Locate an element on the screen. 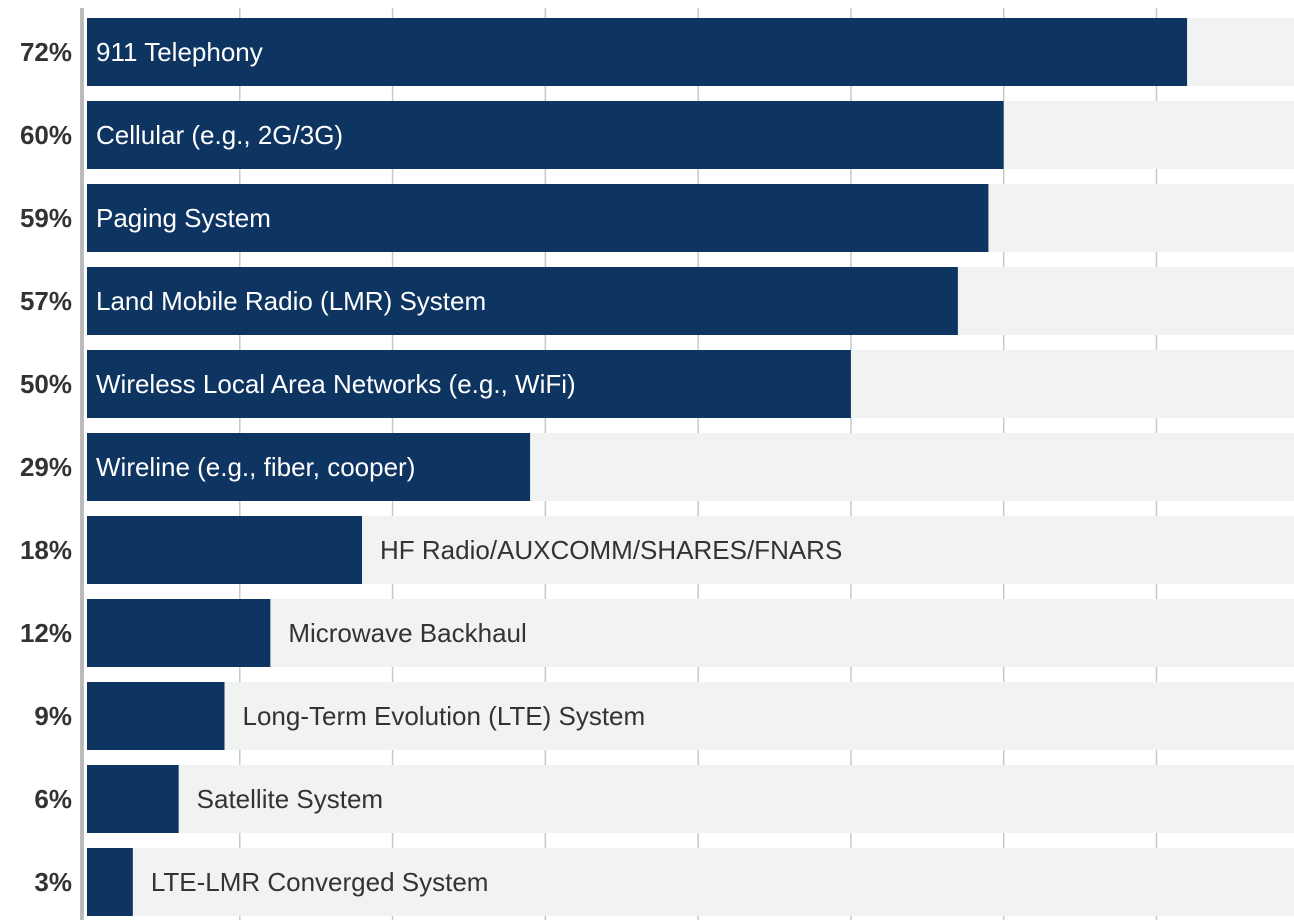 The height and width of the screenshot is (920, 1294). value-label: 12% is located at coordinates (46, 633).